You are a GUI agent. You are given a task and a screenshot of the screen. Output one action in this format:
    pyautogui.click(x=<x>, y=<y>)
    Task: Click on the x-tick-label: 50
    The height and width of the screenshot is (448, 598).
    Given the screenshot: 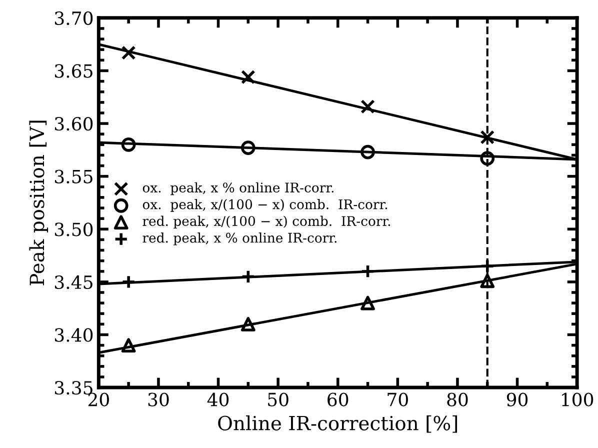 What is the action you would take?
    pyautogui.click(x=278, y=399)
    